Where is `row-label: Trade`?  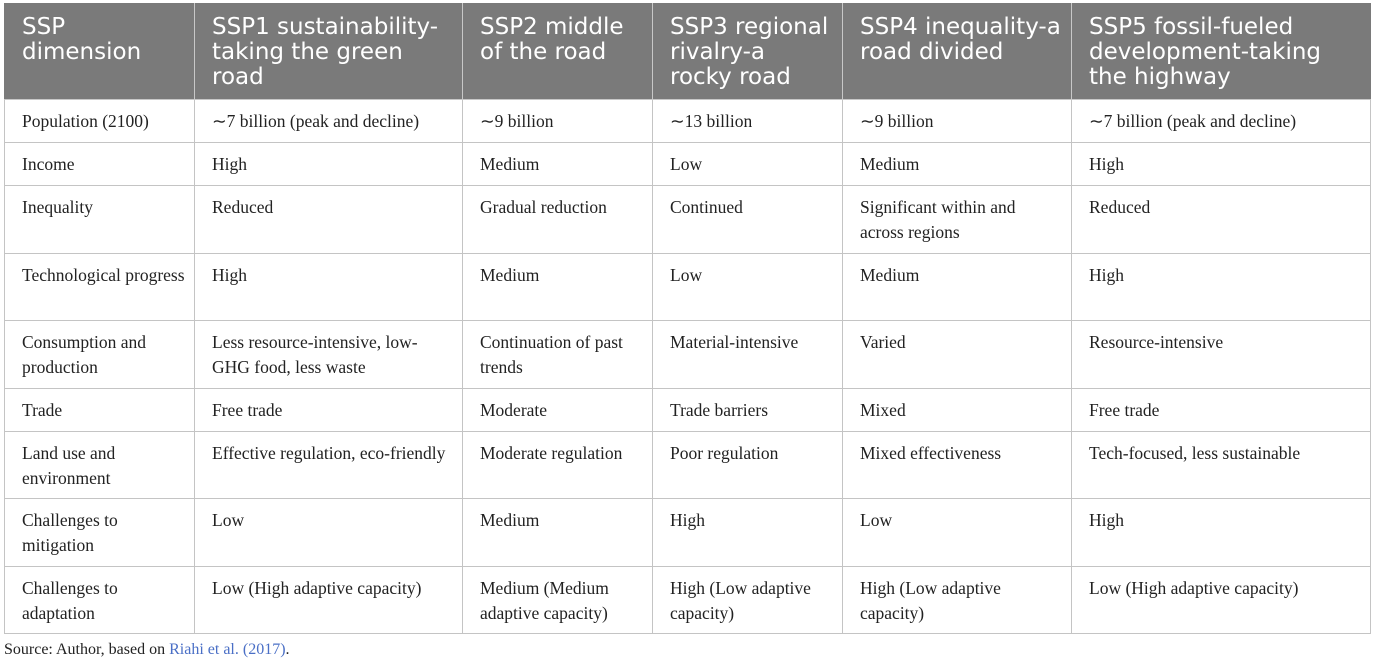 row-label: Trade is located at coordinates (99, 410).